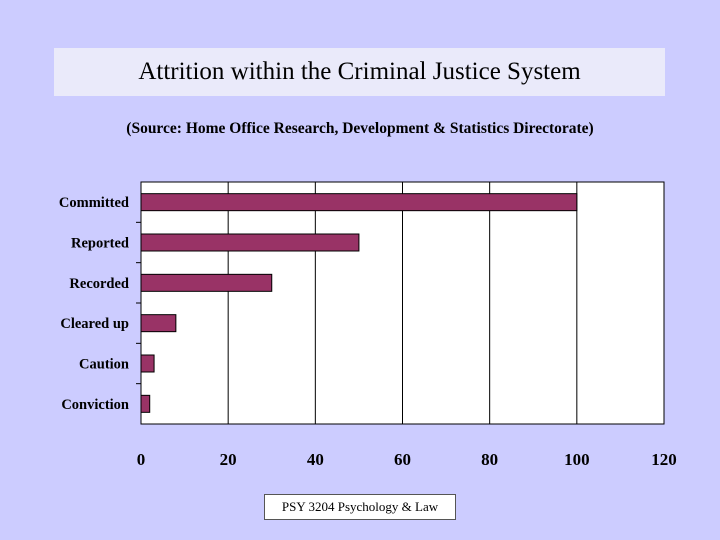  I want to click on bar-recorded, so click(206, 282).